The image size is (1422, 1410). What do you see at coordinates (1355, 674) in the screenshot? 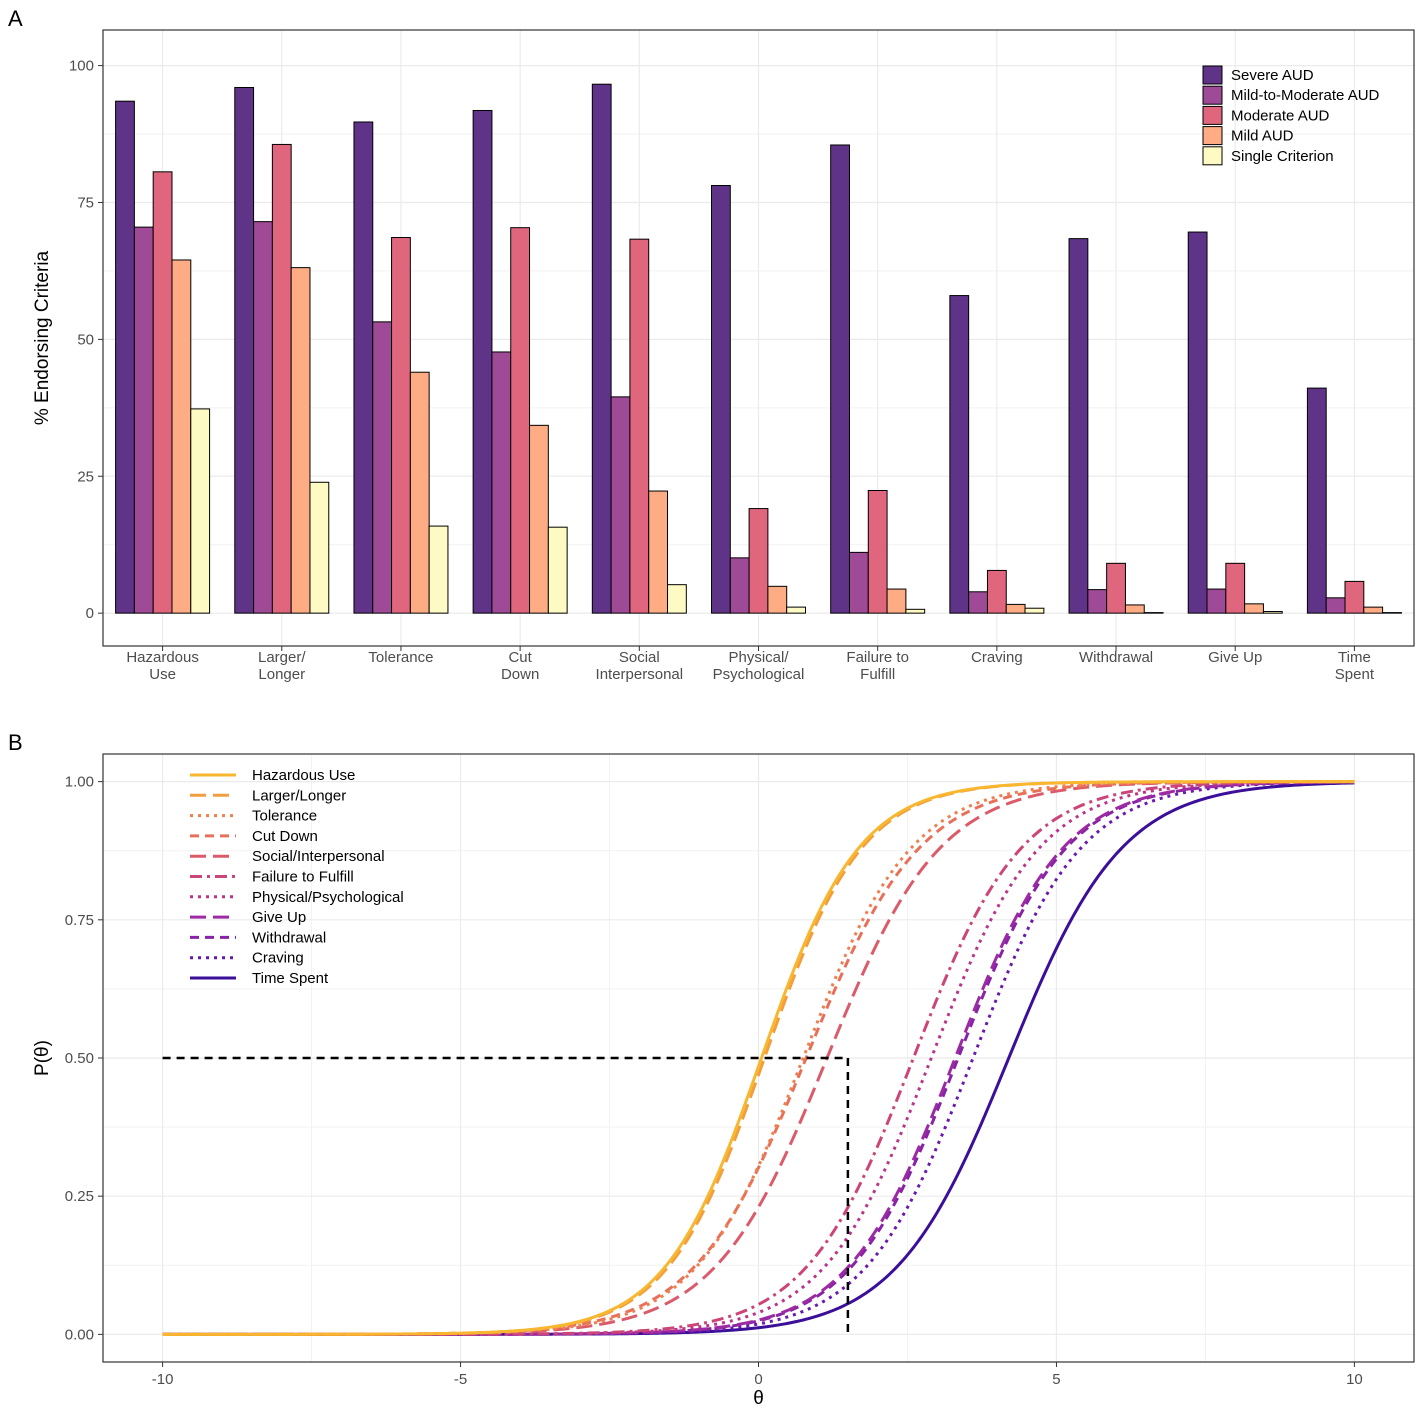
I see `x-tick-label: Spent` at bounding box center [1355, 674].